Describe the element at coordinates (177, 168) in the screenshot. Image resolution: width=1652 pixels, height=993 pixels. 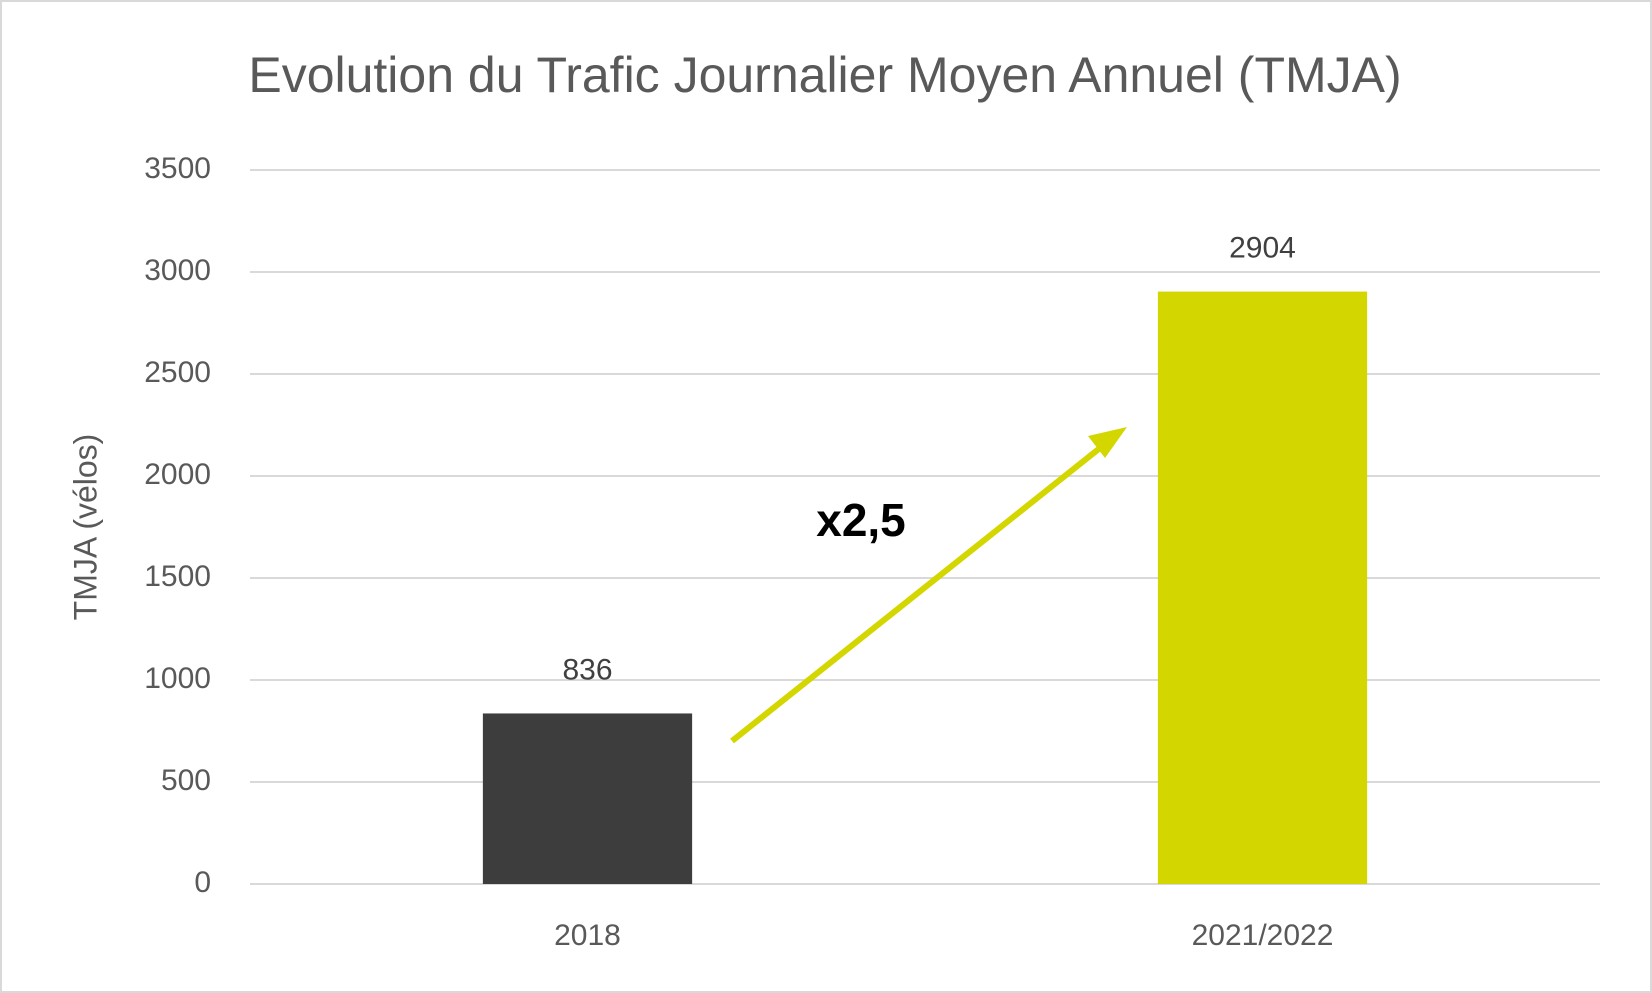
I see `y-tick-label: 3500` at that location.